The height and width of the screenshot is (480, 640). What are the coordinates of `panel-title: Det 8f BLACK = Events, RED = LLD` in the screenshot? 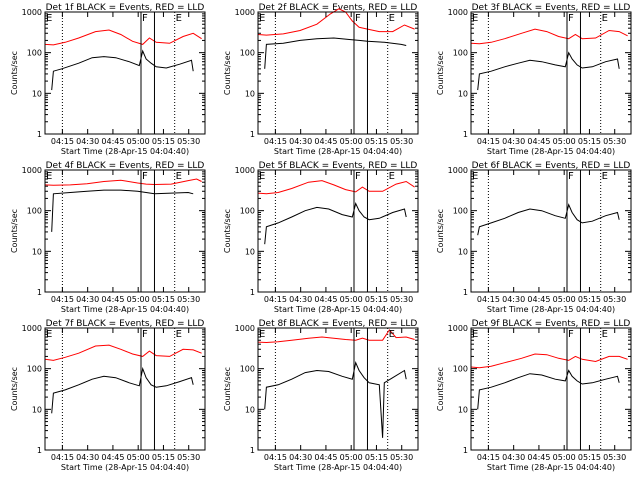 It's located at (338, 324).